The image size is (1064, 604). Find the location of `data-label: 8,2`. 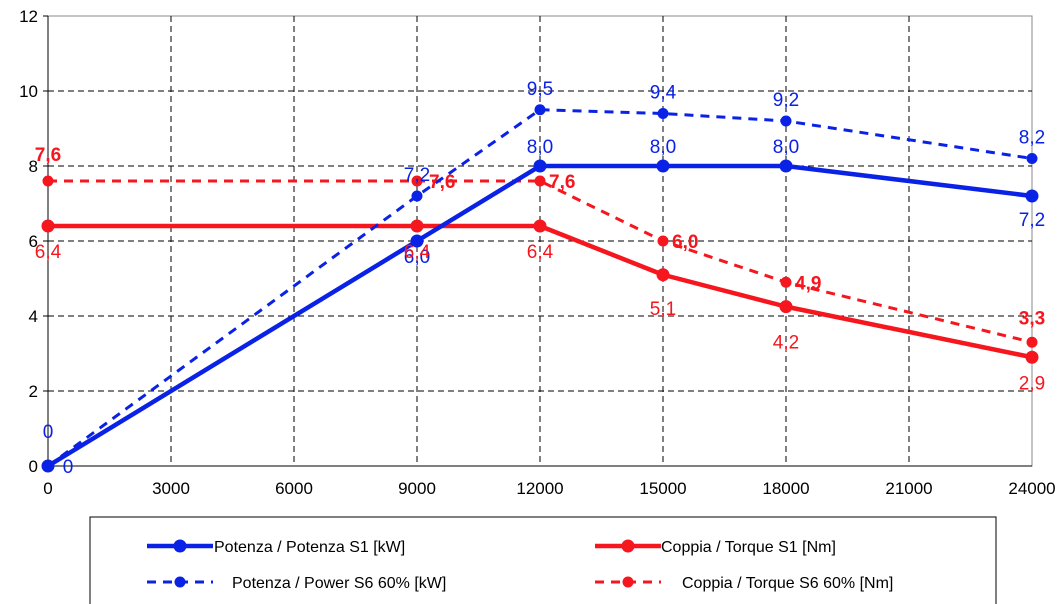

data-label: 8,2 is located at coordinates (1032, 138).